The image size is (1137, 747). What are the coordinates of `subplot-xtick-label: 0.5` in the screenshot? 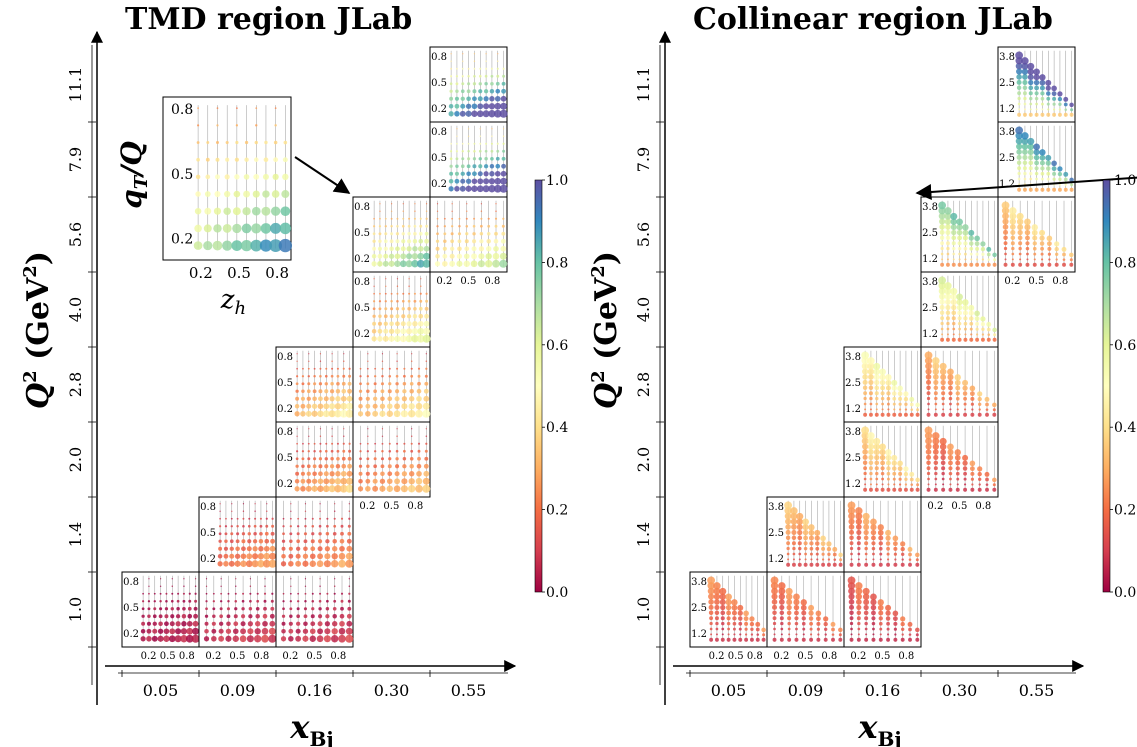 It's located at (882, 656).